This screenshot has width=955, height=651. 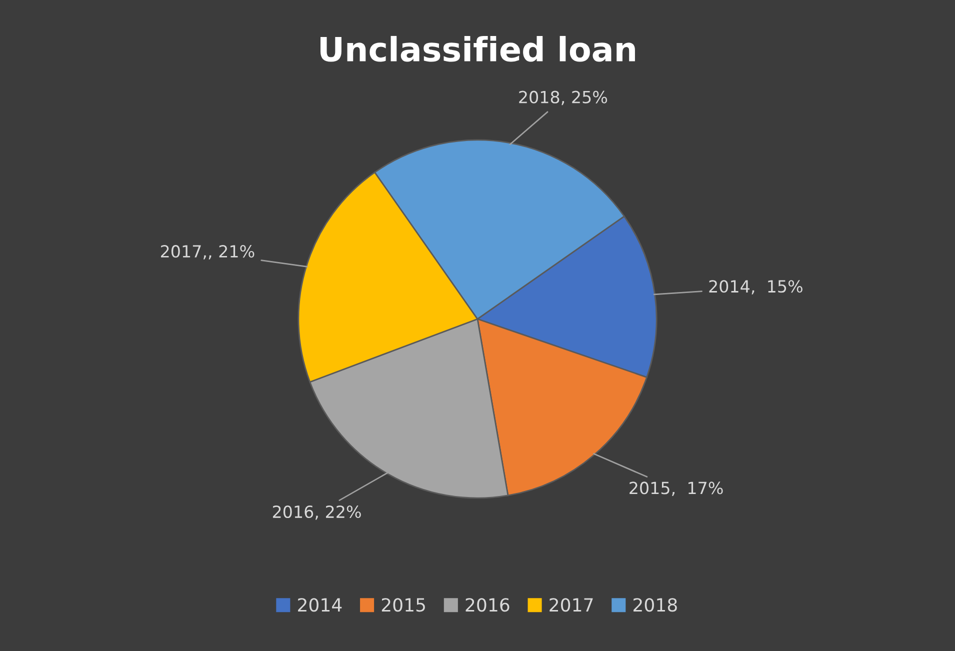 What do you see at coordinates (563, 98) in the screenshot?
I see `data-label: 2018, 25%` at bounding box center [563, 98].